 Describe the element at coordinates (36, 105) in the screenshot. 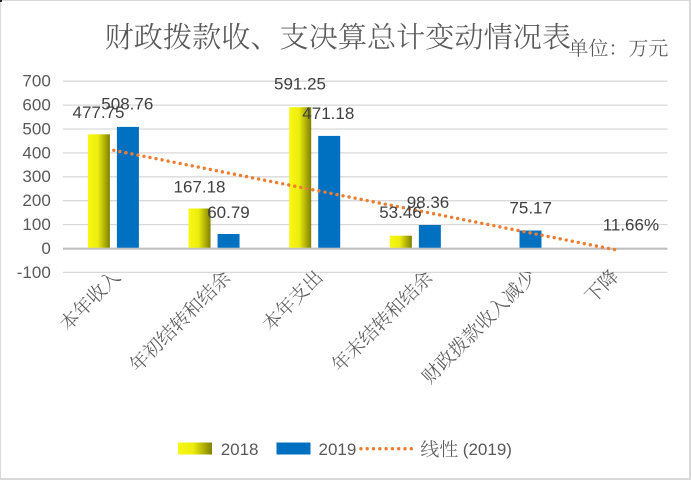

I see `svg-text: 600` at that location.